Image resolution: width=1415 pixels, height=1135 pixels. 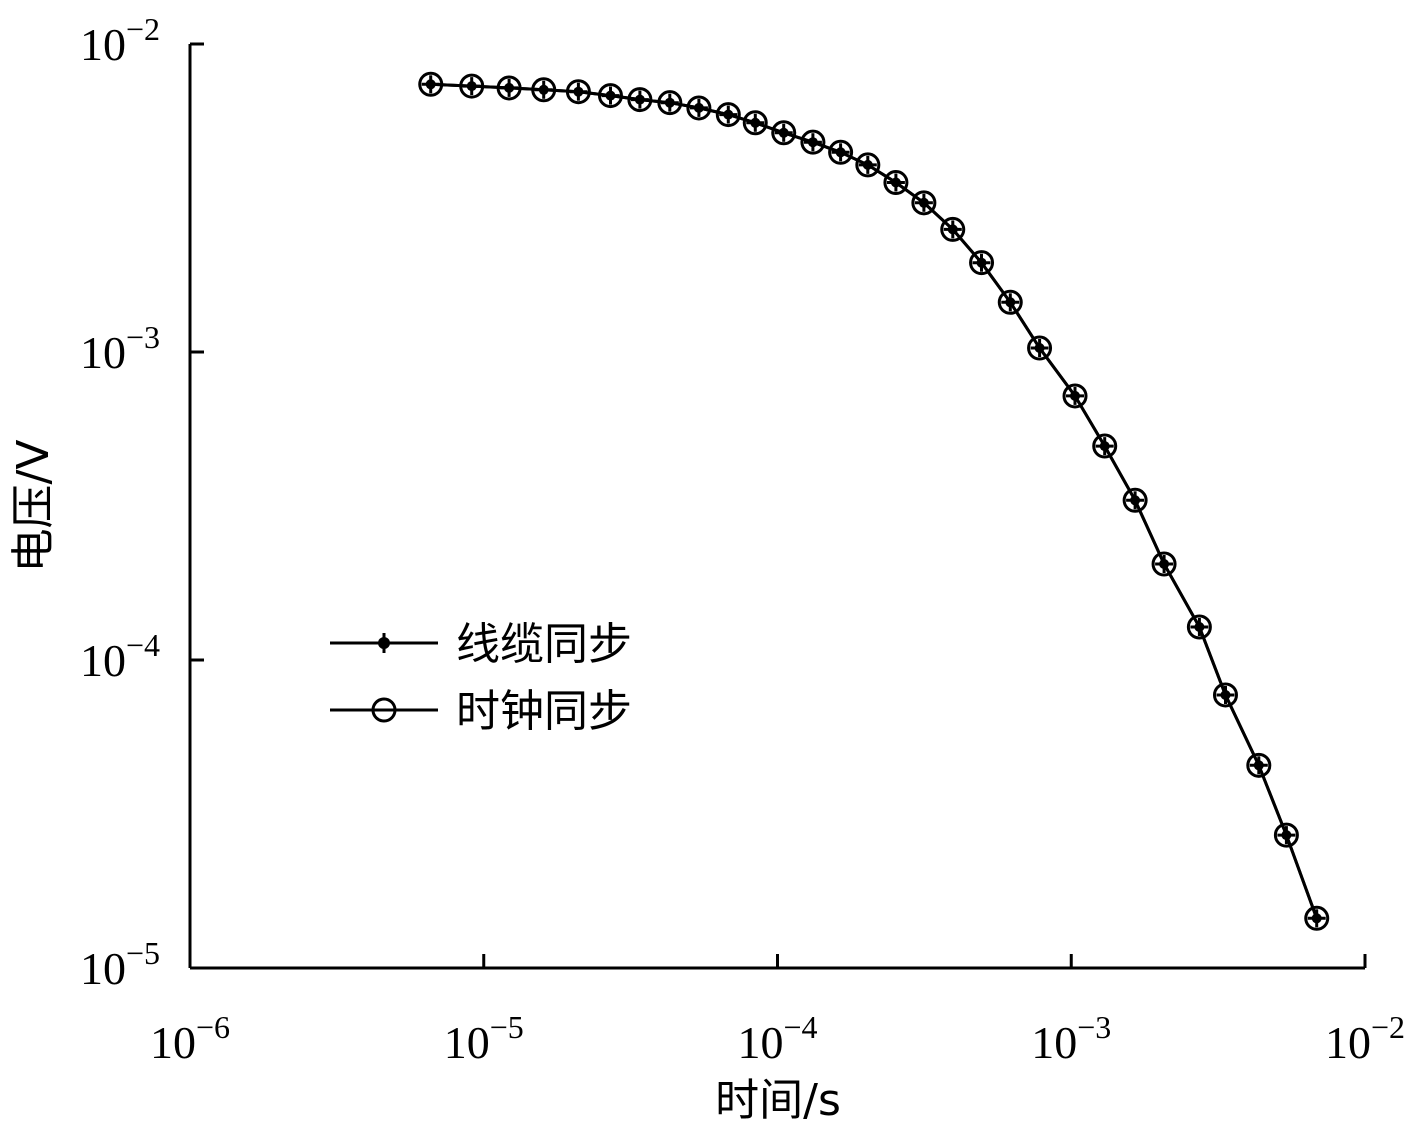 I want to click on x-axis-label: 时间/s, so click(x=778, y=1100).